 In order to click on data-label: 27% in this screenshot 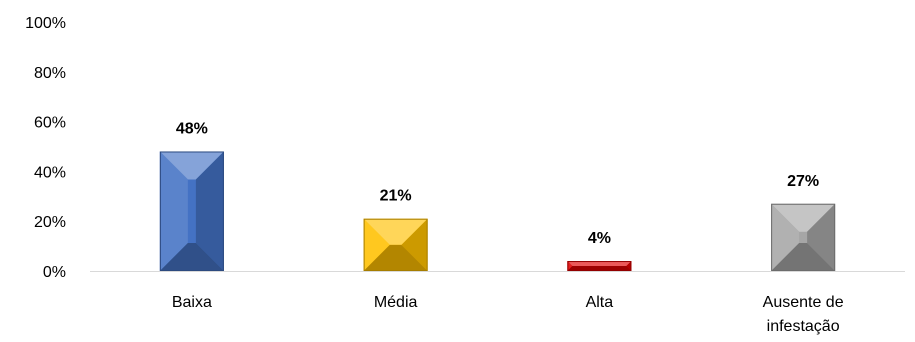, I will do `click(803, 181)`.